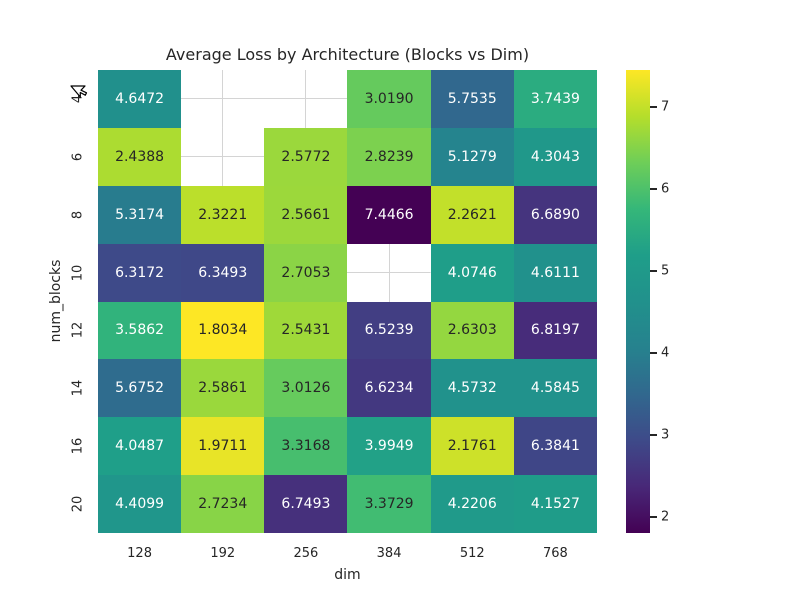  What do you see at coordinates (472, 504) in the screenshot?
I see `heatmap-cell: 4.2206` at bounding box center [472, 504].